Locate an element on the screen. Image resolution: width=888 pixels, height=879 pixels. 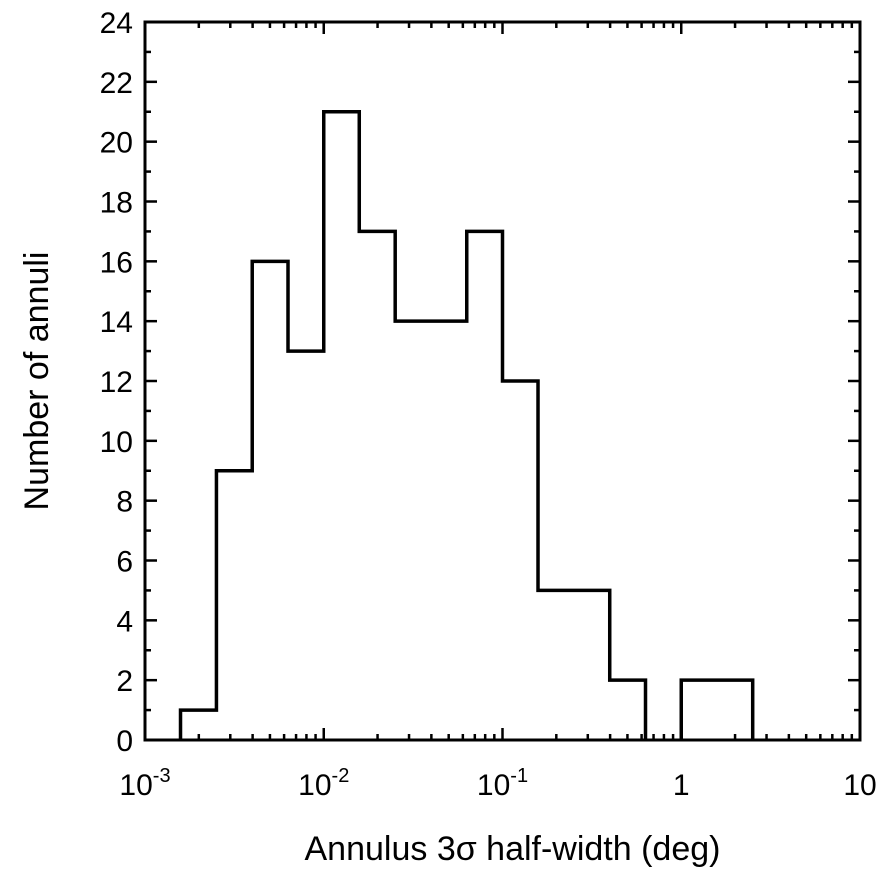
x-axis-label: Annulus 3σ half-width (deg) is located at coordinates (513, 849).